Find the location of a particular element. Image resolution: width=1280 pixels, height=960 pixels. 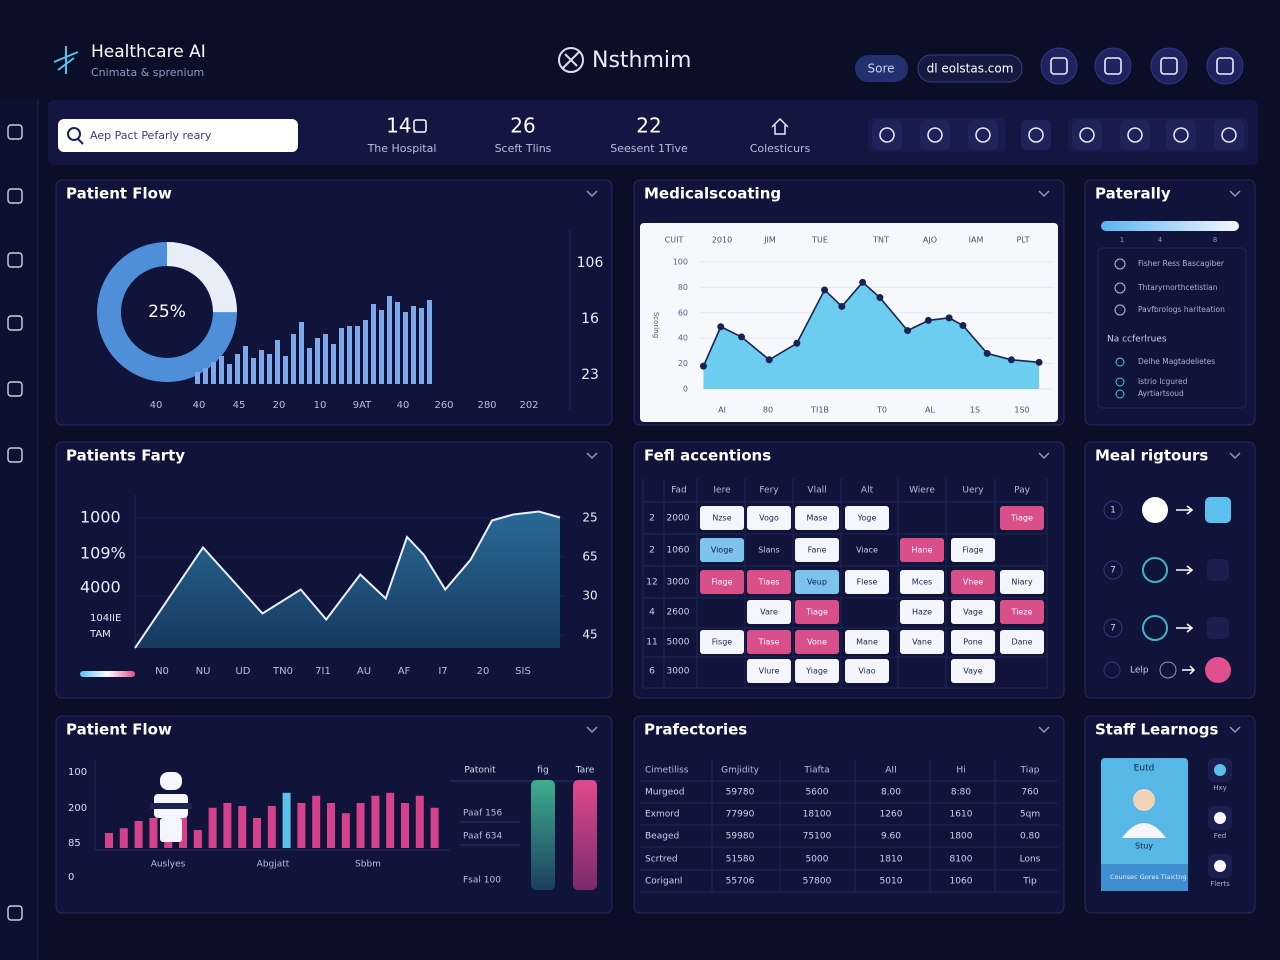

search-box is located at coordinates (178, 135).